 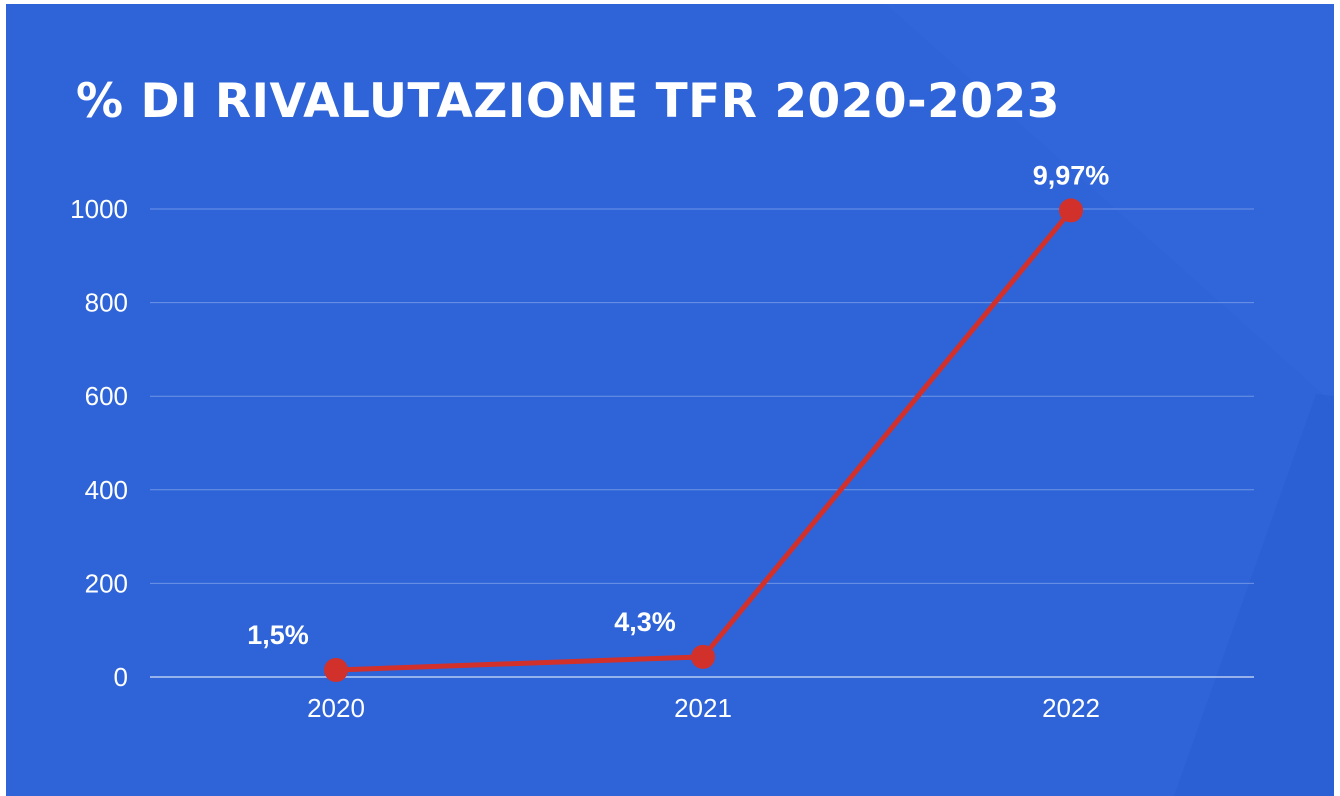 What do you see at coordinates (99, 443) in the screenshot?
I see `y-axis-ticks: 0 200 400 600 800 1000` at bounding box center [99, 443].